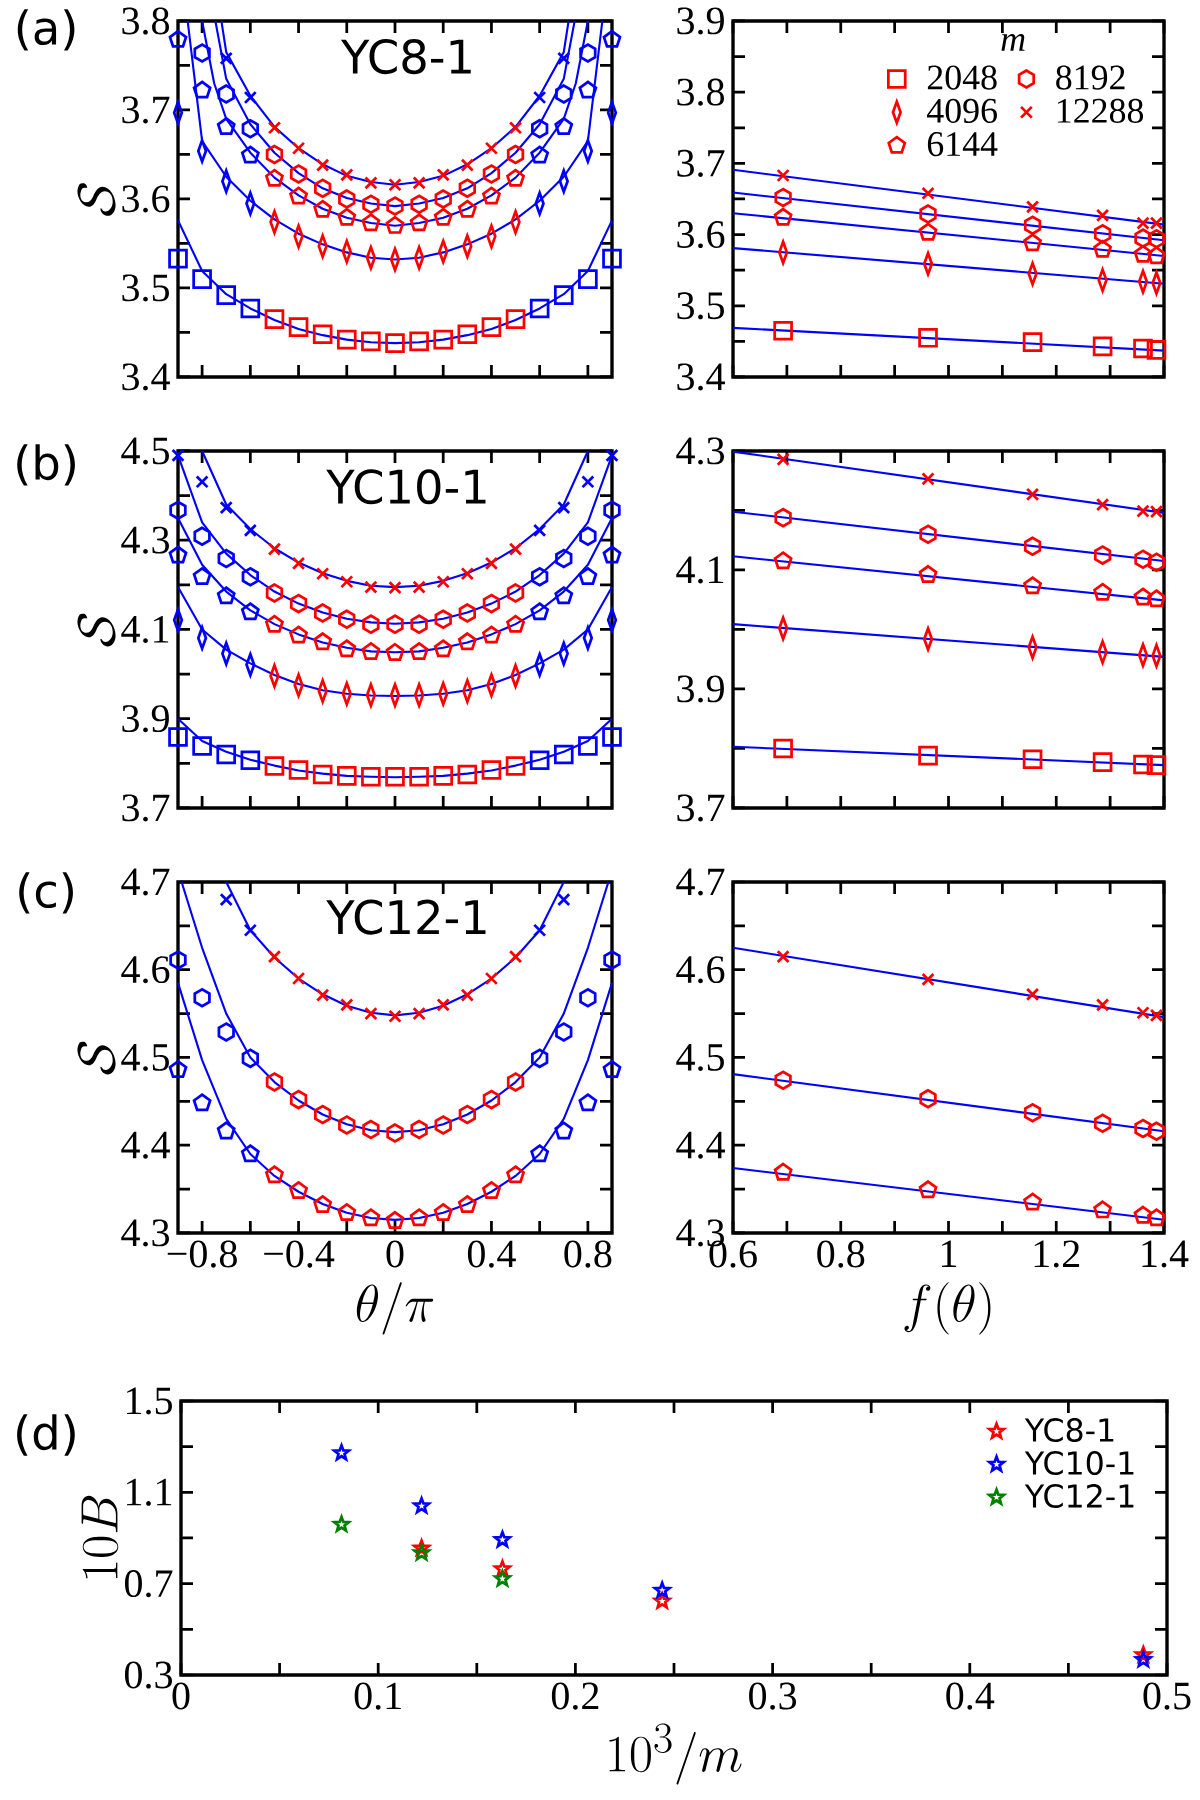 The width and height of the screenshot is (1200, 1800). Describe the element at coordinates (700, 970) in the screenshot. I see `y-tick-label: 4.6` at that location.